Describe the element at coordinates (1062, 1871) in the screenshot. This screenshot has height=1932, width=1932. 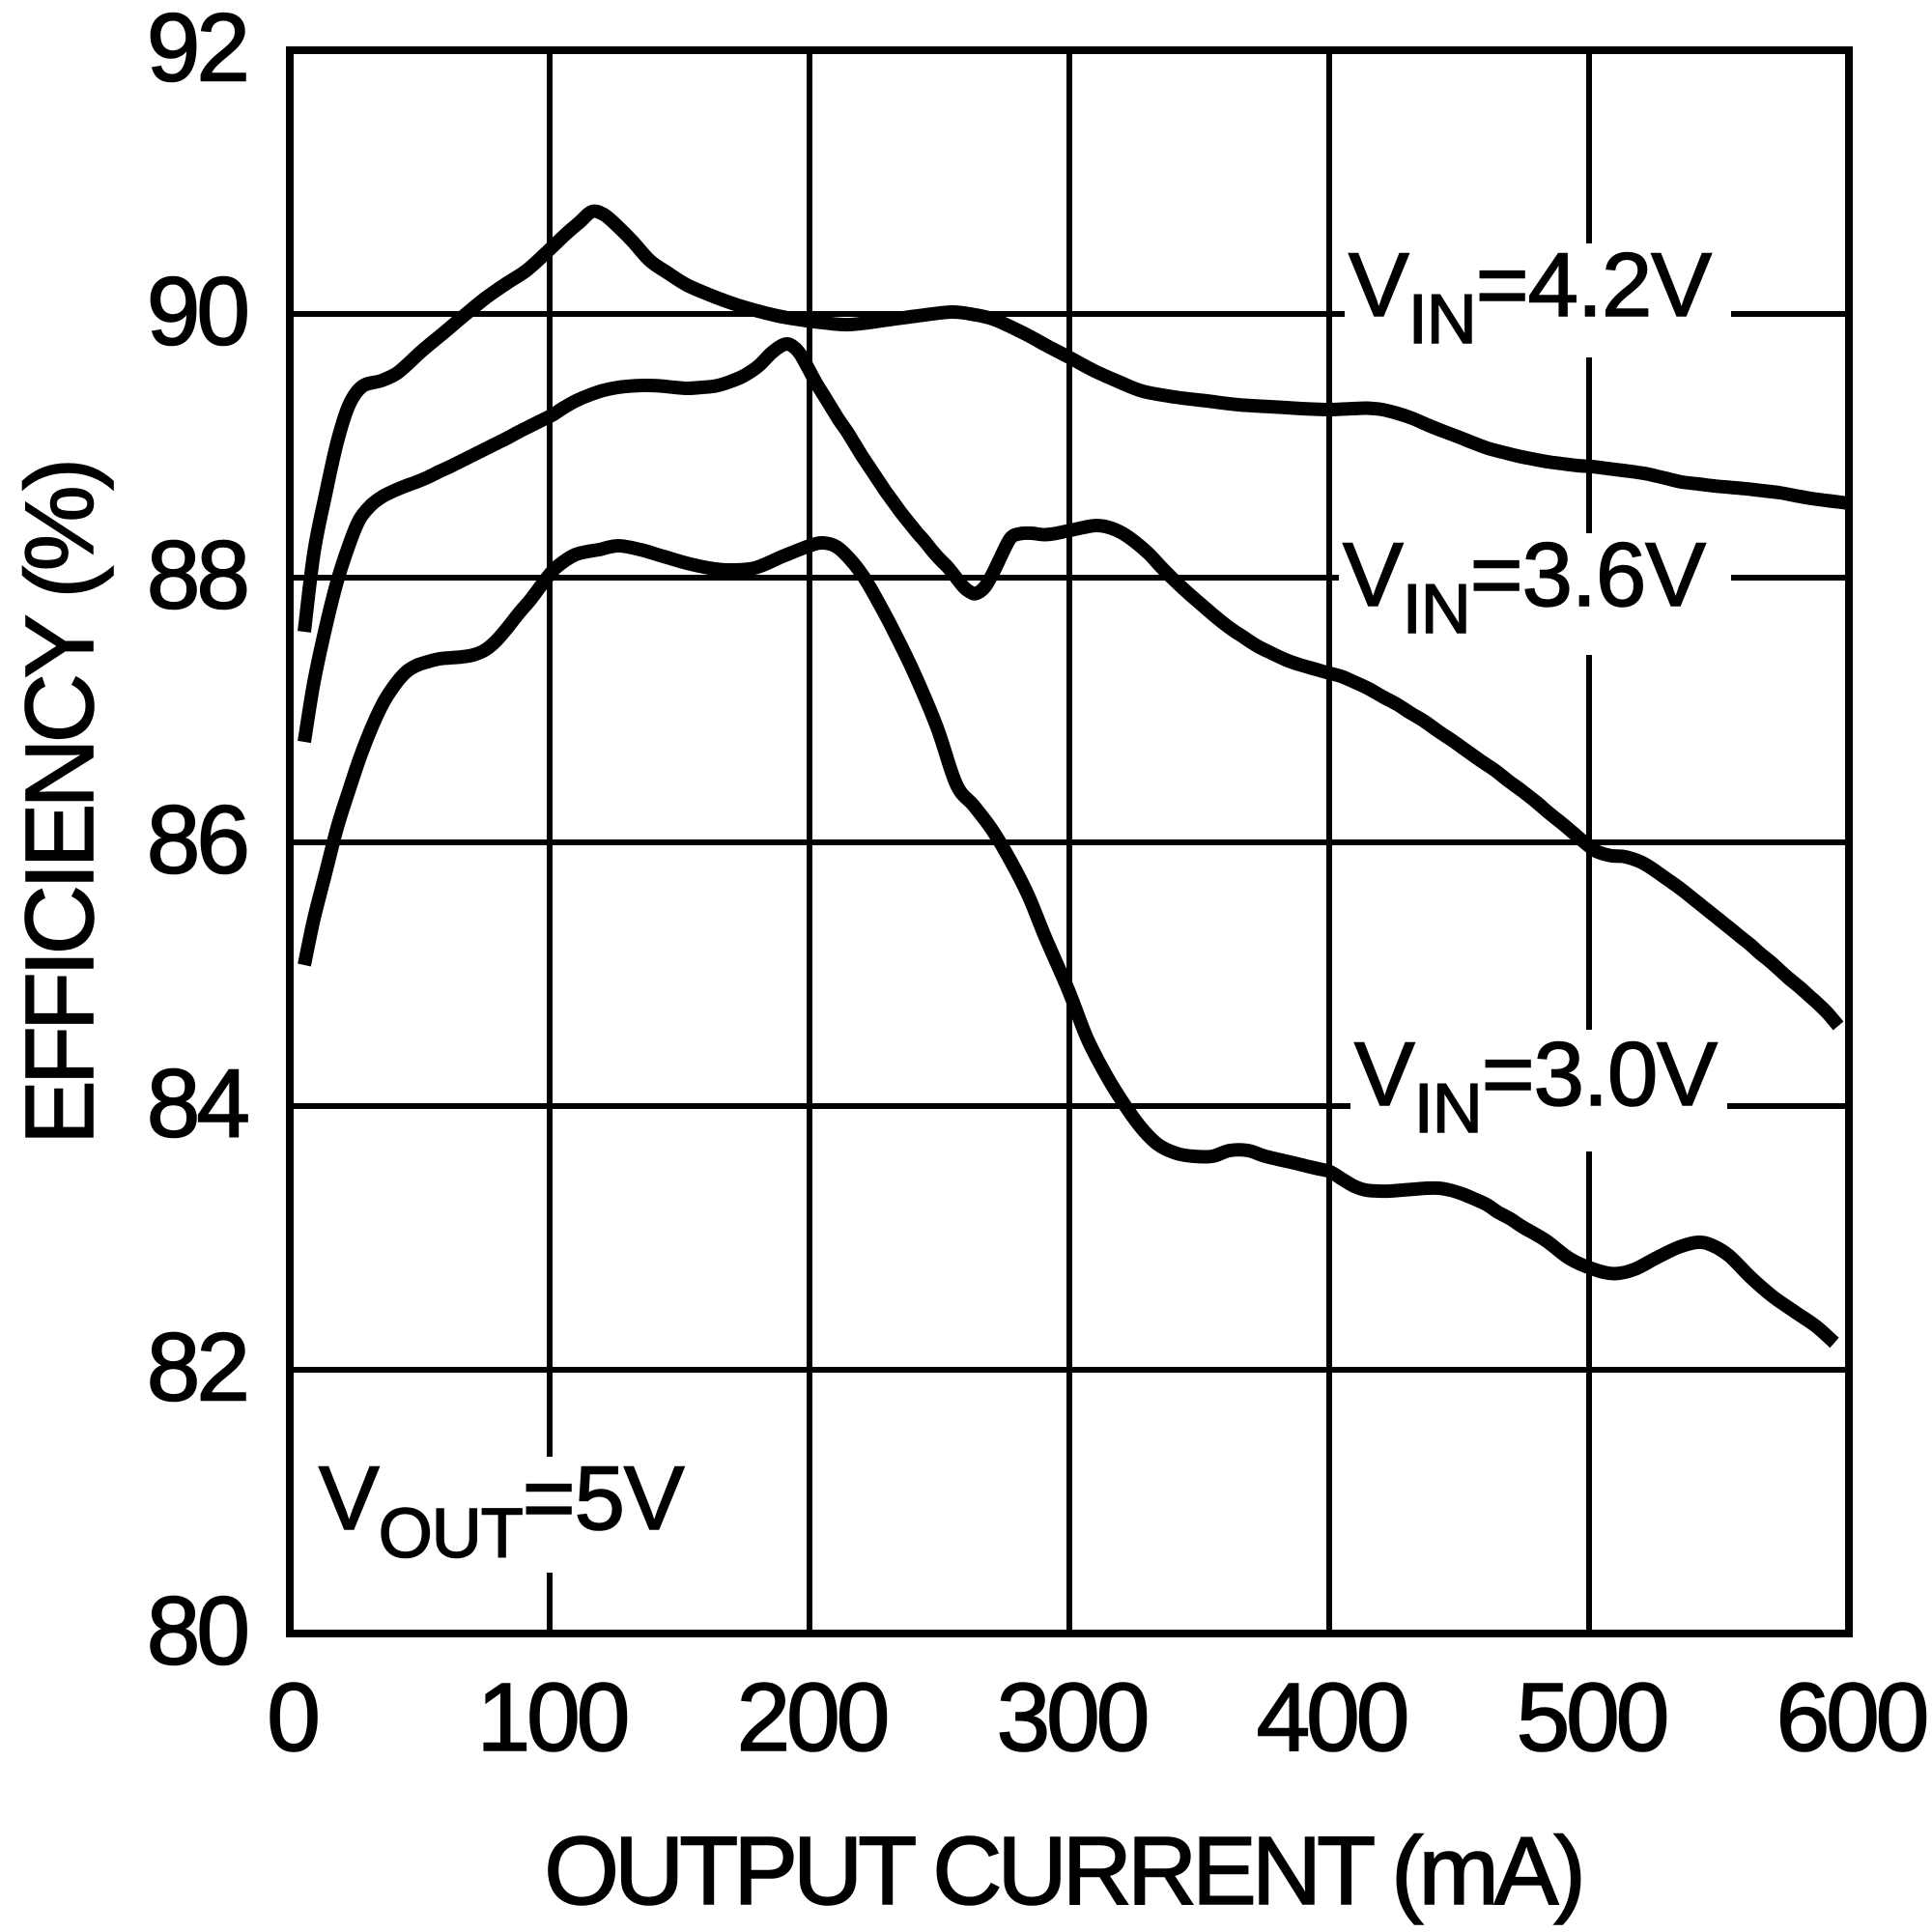
I see `svg-text: OUTPUT CURRENT (mA)` at that location.